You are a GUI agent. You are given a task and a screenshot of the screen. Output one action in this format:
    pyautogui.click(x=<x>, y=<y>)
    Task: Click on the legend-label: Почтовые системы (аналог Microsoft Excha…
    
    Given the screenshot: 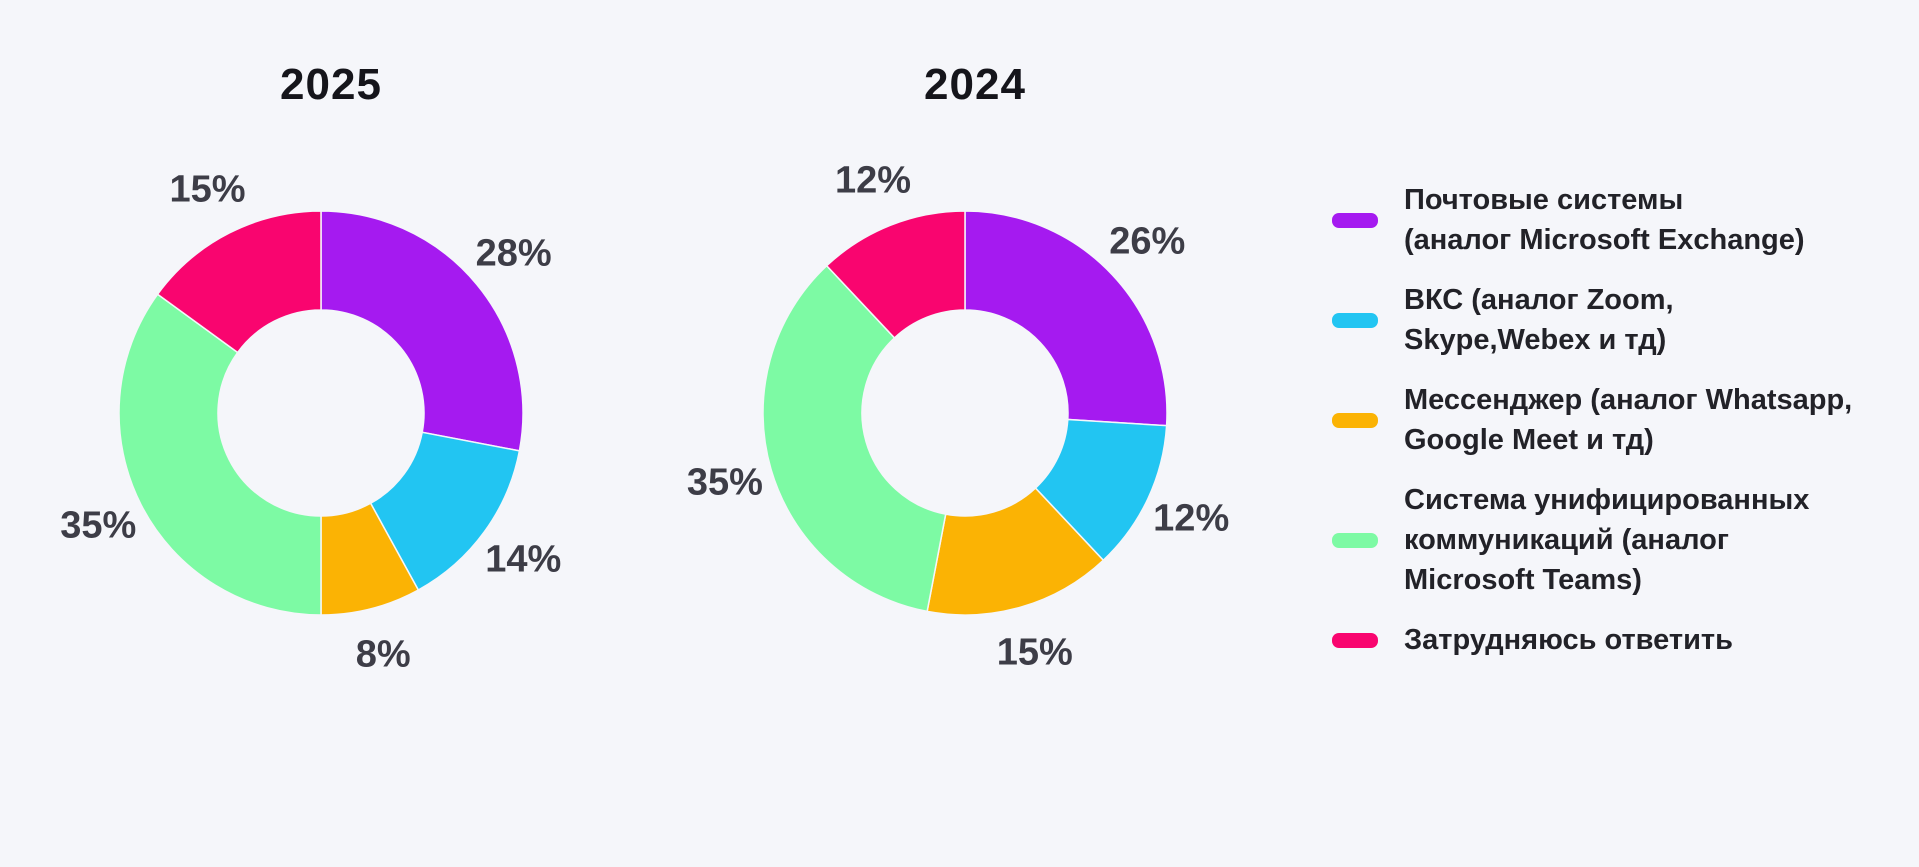 What is the action you would take?
    pyautogui.click(x=1604, y=220)
    